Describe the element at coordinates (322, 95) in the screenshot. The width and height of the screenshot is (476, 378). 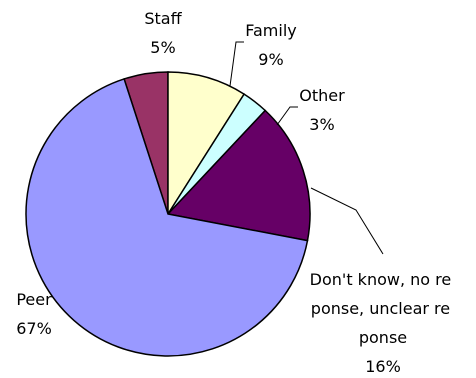
I see `label-other-name: Other` at that location.